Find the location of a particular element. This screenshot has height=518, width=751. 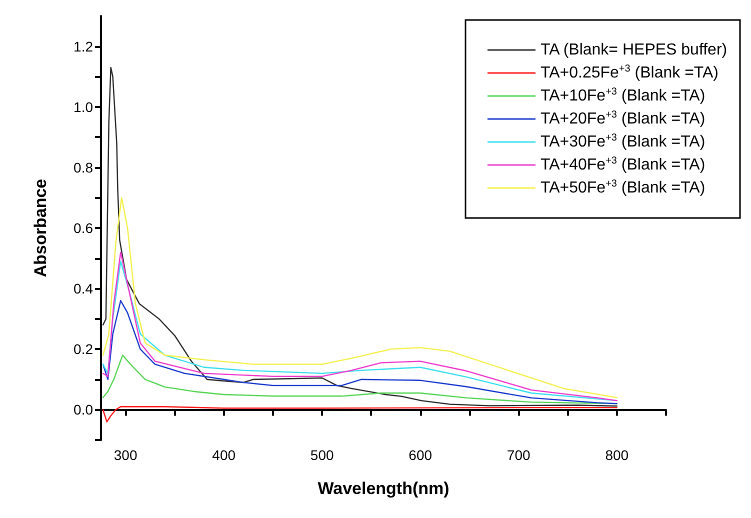

y-axis-title: Absorbance is located at coordinates (40, 228).